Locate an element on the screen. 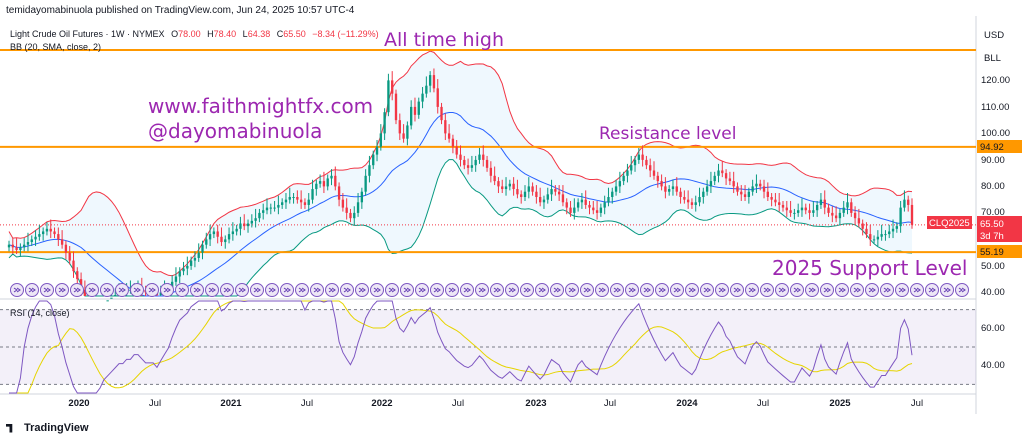 This screenshot has height=442, width=1024. price-badges: 94.92 CLQ2025 65.50 3d 7h 55.19 is located at coordinates (974, 199).